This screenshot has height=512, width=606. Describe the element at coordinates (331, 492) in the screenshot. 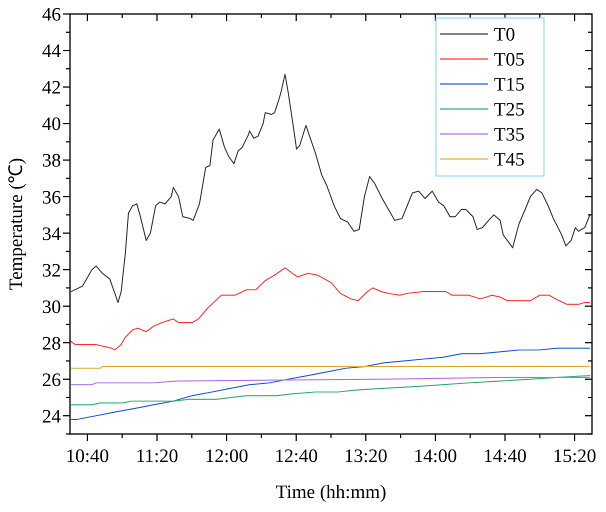

I see `x-axis-title: Time (hh:mm)` at that location.